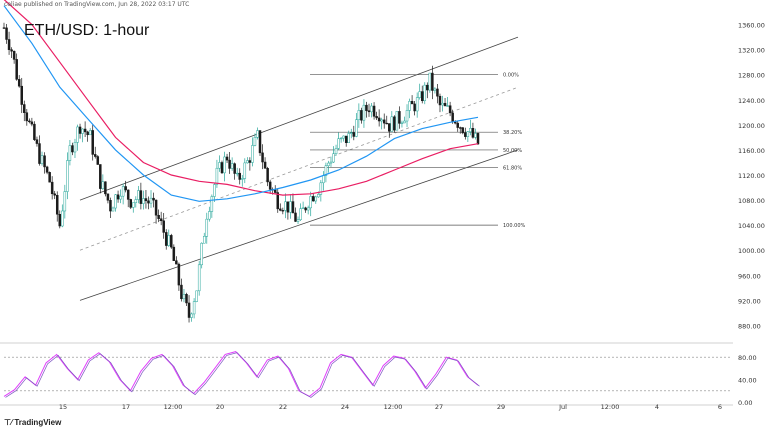 This screenshot has width=768, height=432. Describe the element at coordinates (747, 358) in the screenshot. I see `rsi-tick-label: 80.00` at that location.